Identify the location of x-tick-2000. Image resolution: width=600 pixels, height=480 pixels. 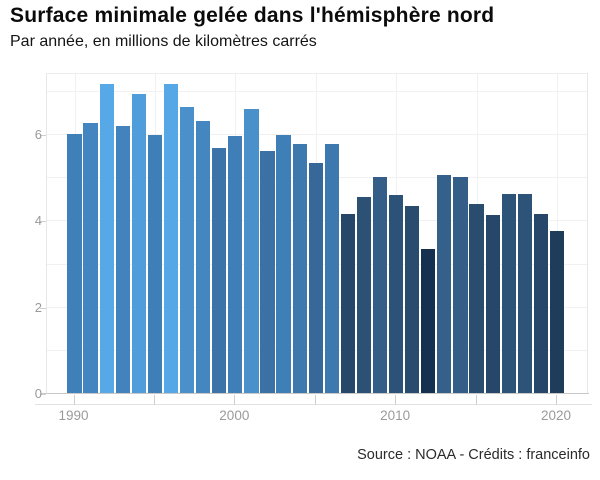
(235, 400).